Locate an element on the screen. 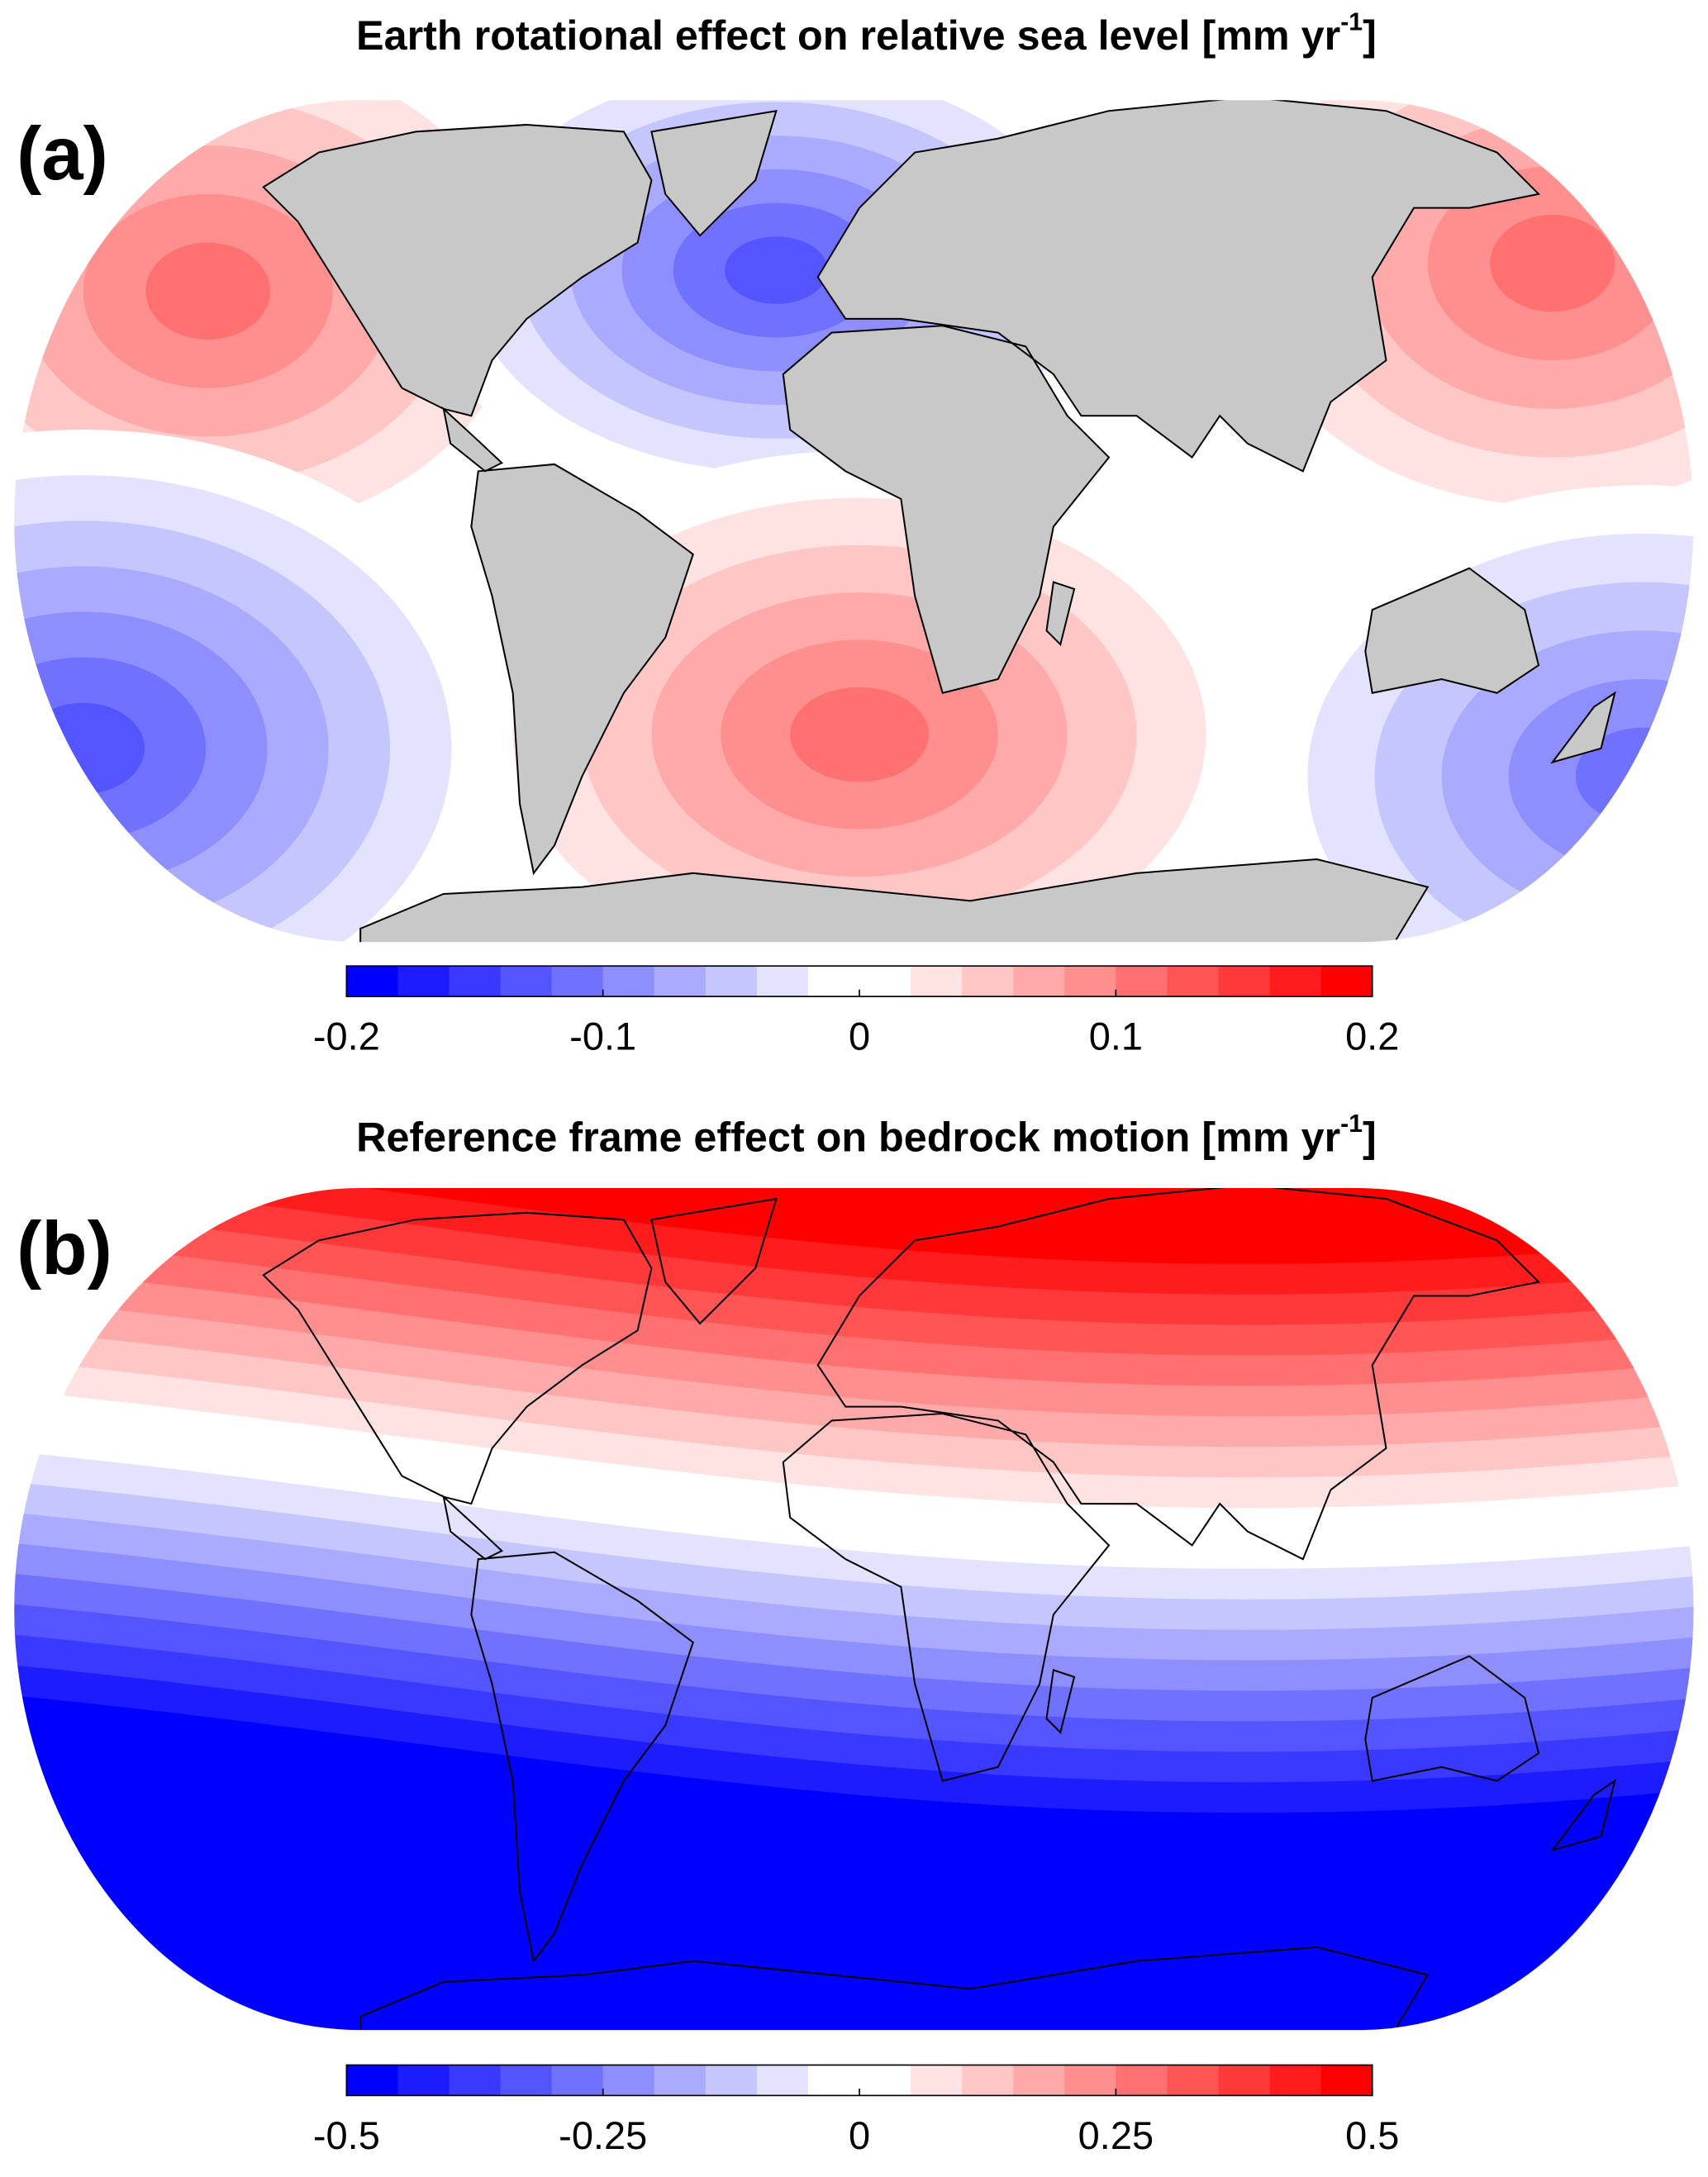 The image size is (1708, 2177). field-band is located at coordinates (853, 1225).